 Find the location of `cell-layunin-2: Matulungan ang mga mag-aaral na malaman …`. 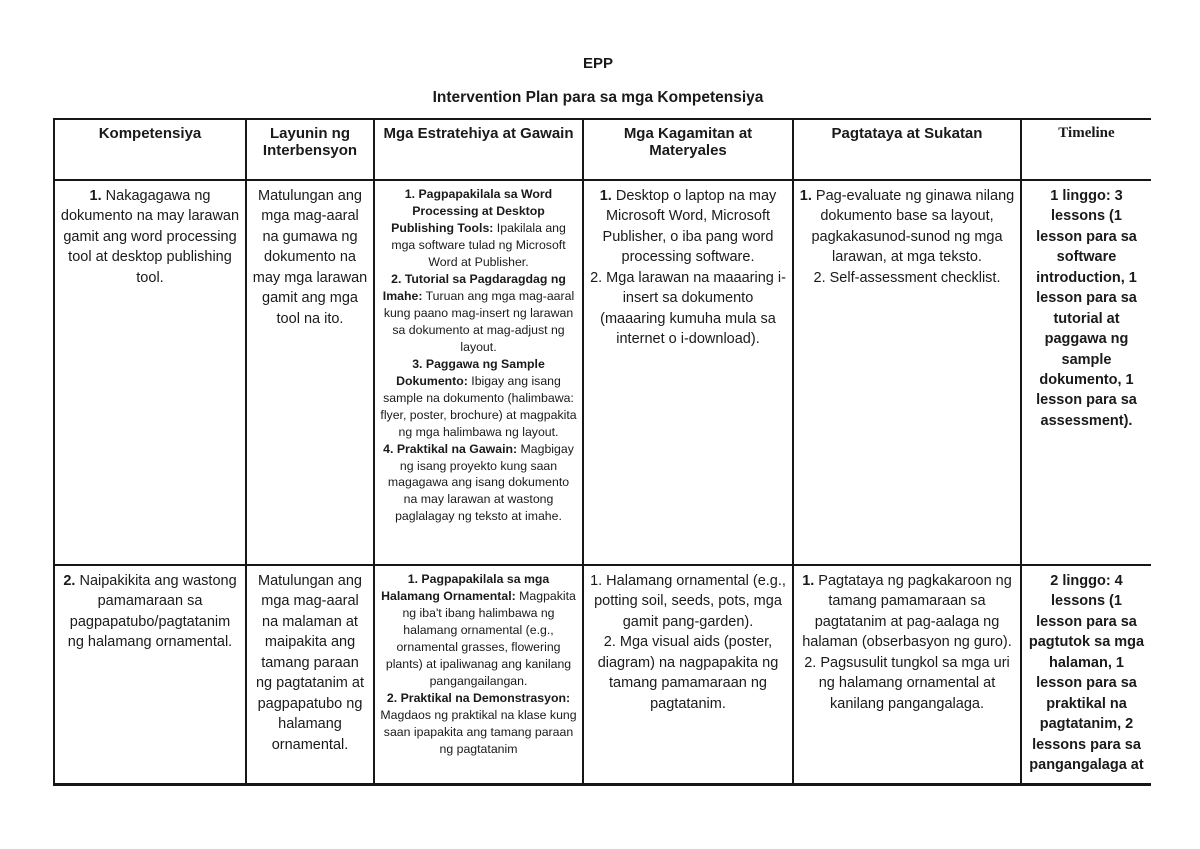

cell-layunin-2: Matulungan ang mga mag-aaral na malaman … is located at coordinates (310, 673).